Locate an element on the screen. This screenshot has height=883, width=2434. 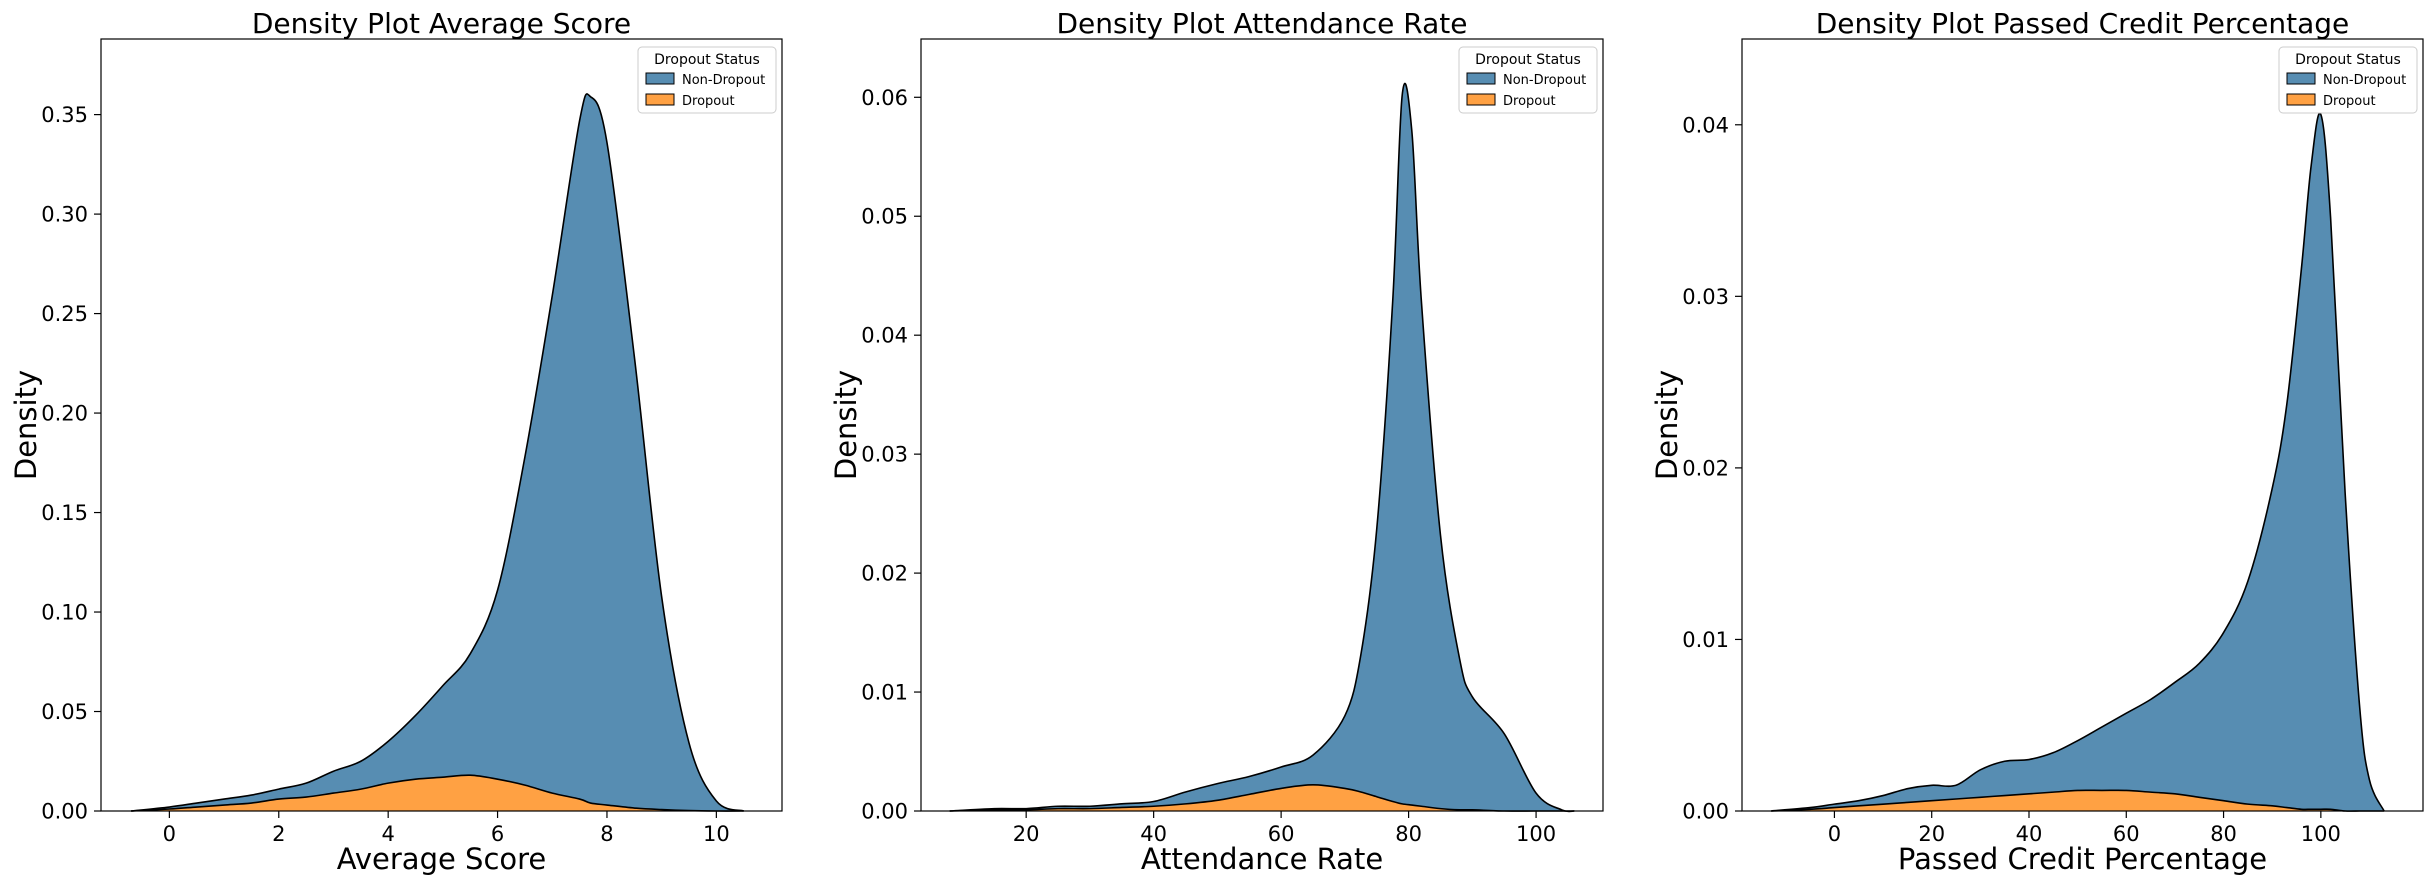
x-ticks: 20 40 60 80 100 is located at coordinates (1284, 828).